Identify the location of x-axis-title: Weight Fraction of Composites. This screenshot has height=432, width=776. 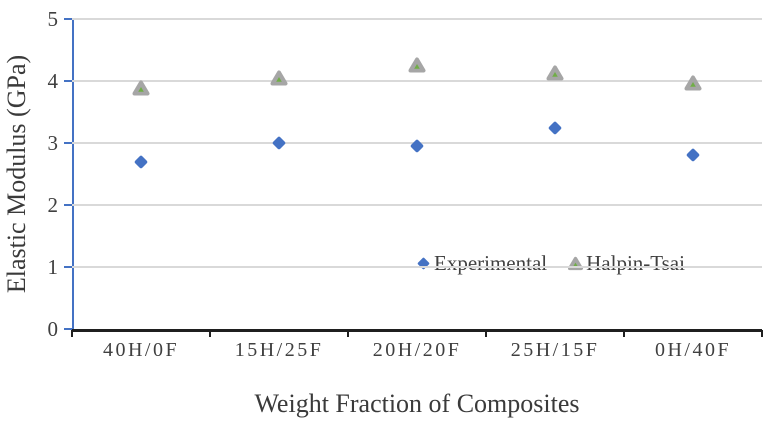
(417, 403).